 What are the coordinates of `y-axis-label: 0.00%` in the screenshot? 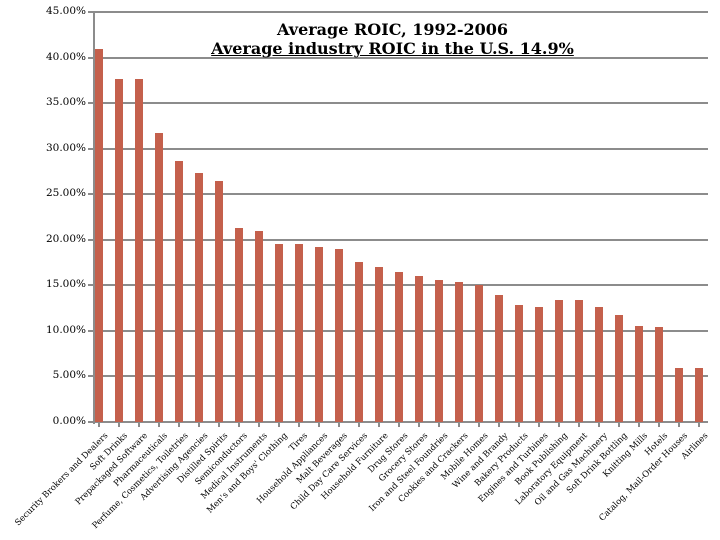 It's located at (69, 421).